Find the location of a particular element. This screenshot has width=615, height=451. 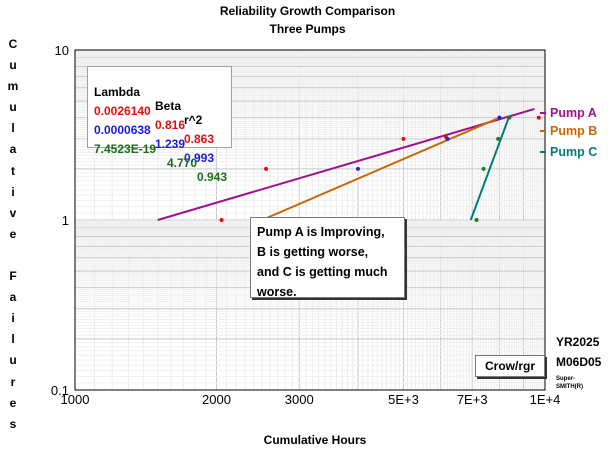

chart-title: Reliability Growth Comparison is located at coordinates (307, 11).